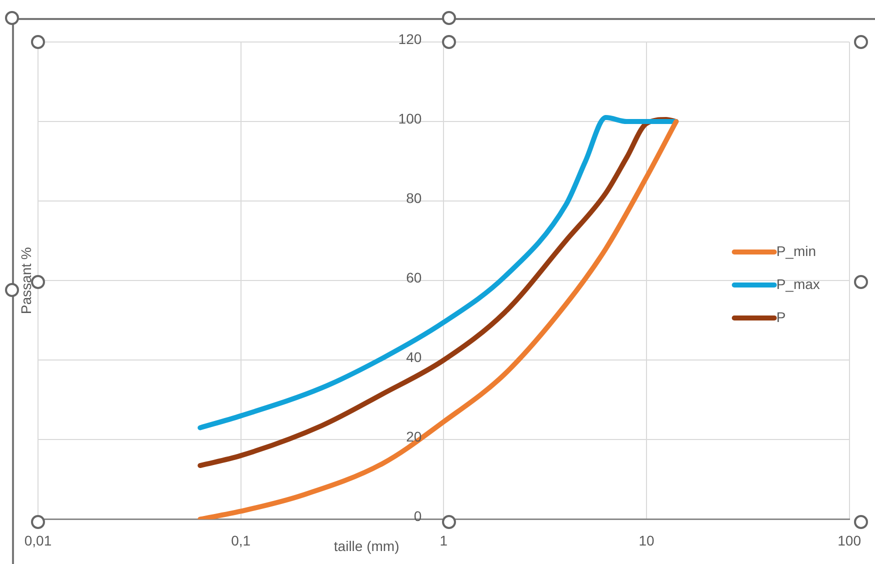 The image size is (875, 564). Describe the element at coordinates (38, 540) in the screenshot. I see `x-tick-label: 0,01` at that location.